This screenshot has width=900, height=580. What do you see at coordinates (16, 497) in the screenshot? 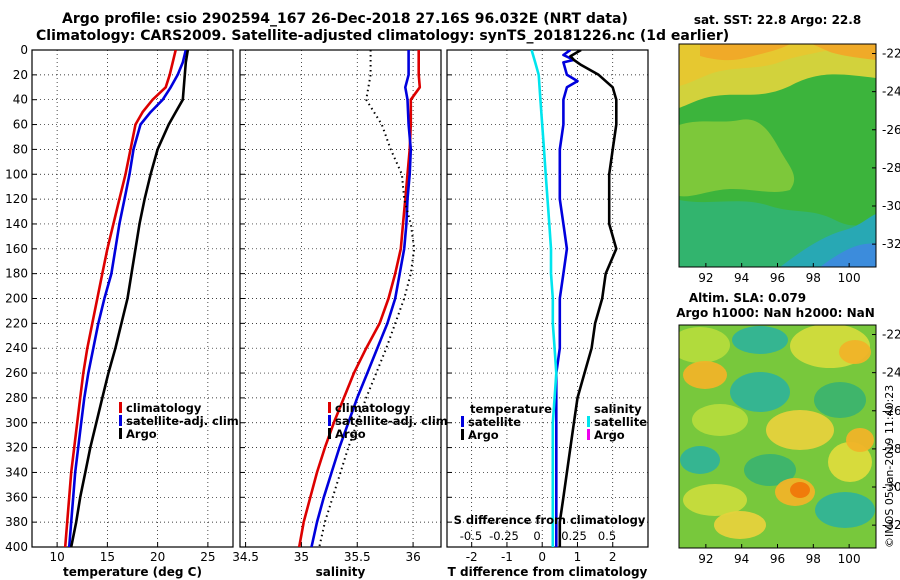
I see `y-tick-label: 360` at bounding box center [16, 497].